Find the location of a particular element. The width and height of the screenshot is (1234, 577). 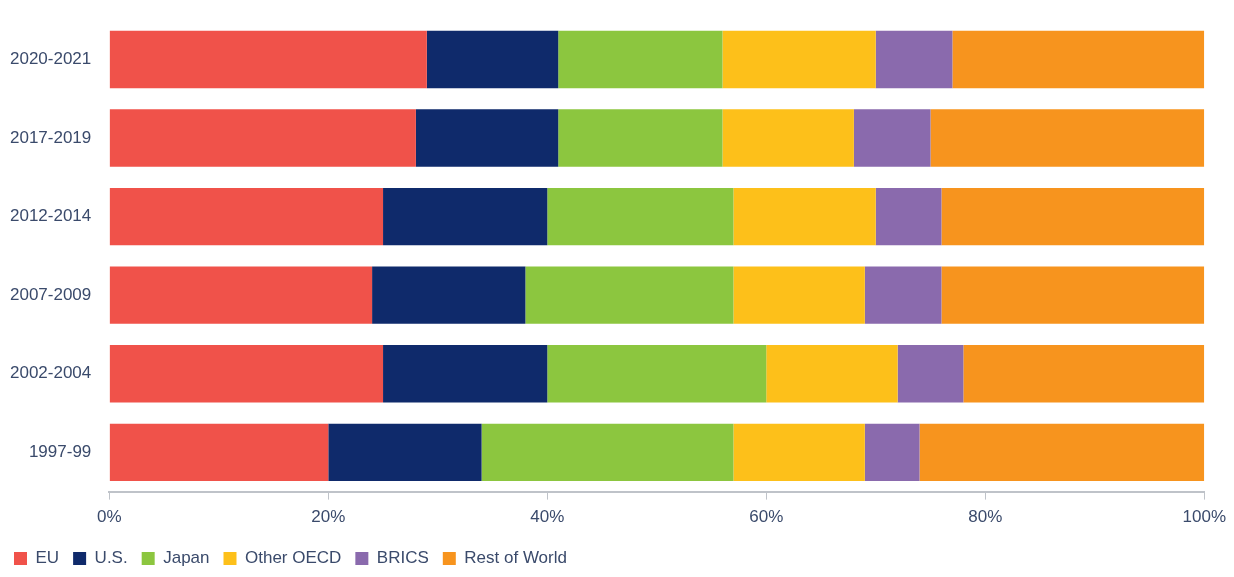

x-tick-label: 60% is located at coordinates (766, 517).